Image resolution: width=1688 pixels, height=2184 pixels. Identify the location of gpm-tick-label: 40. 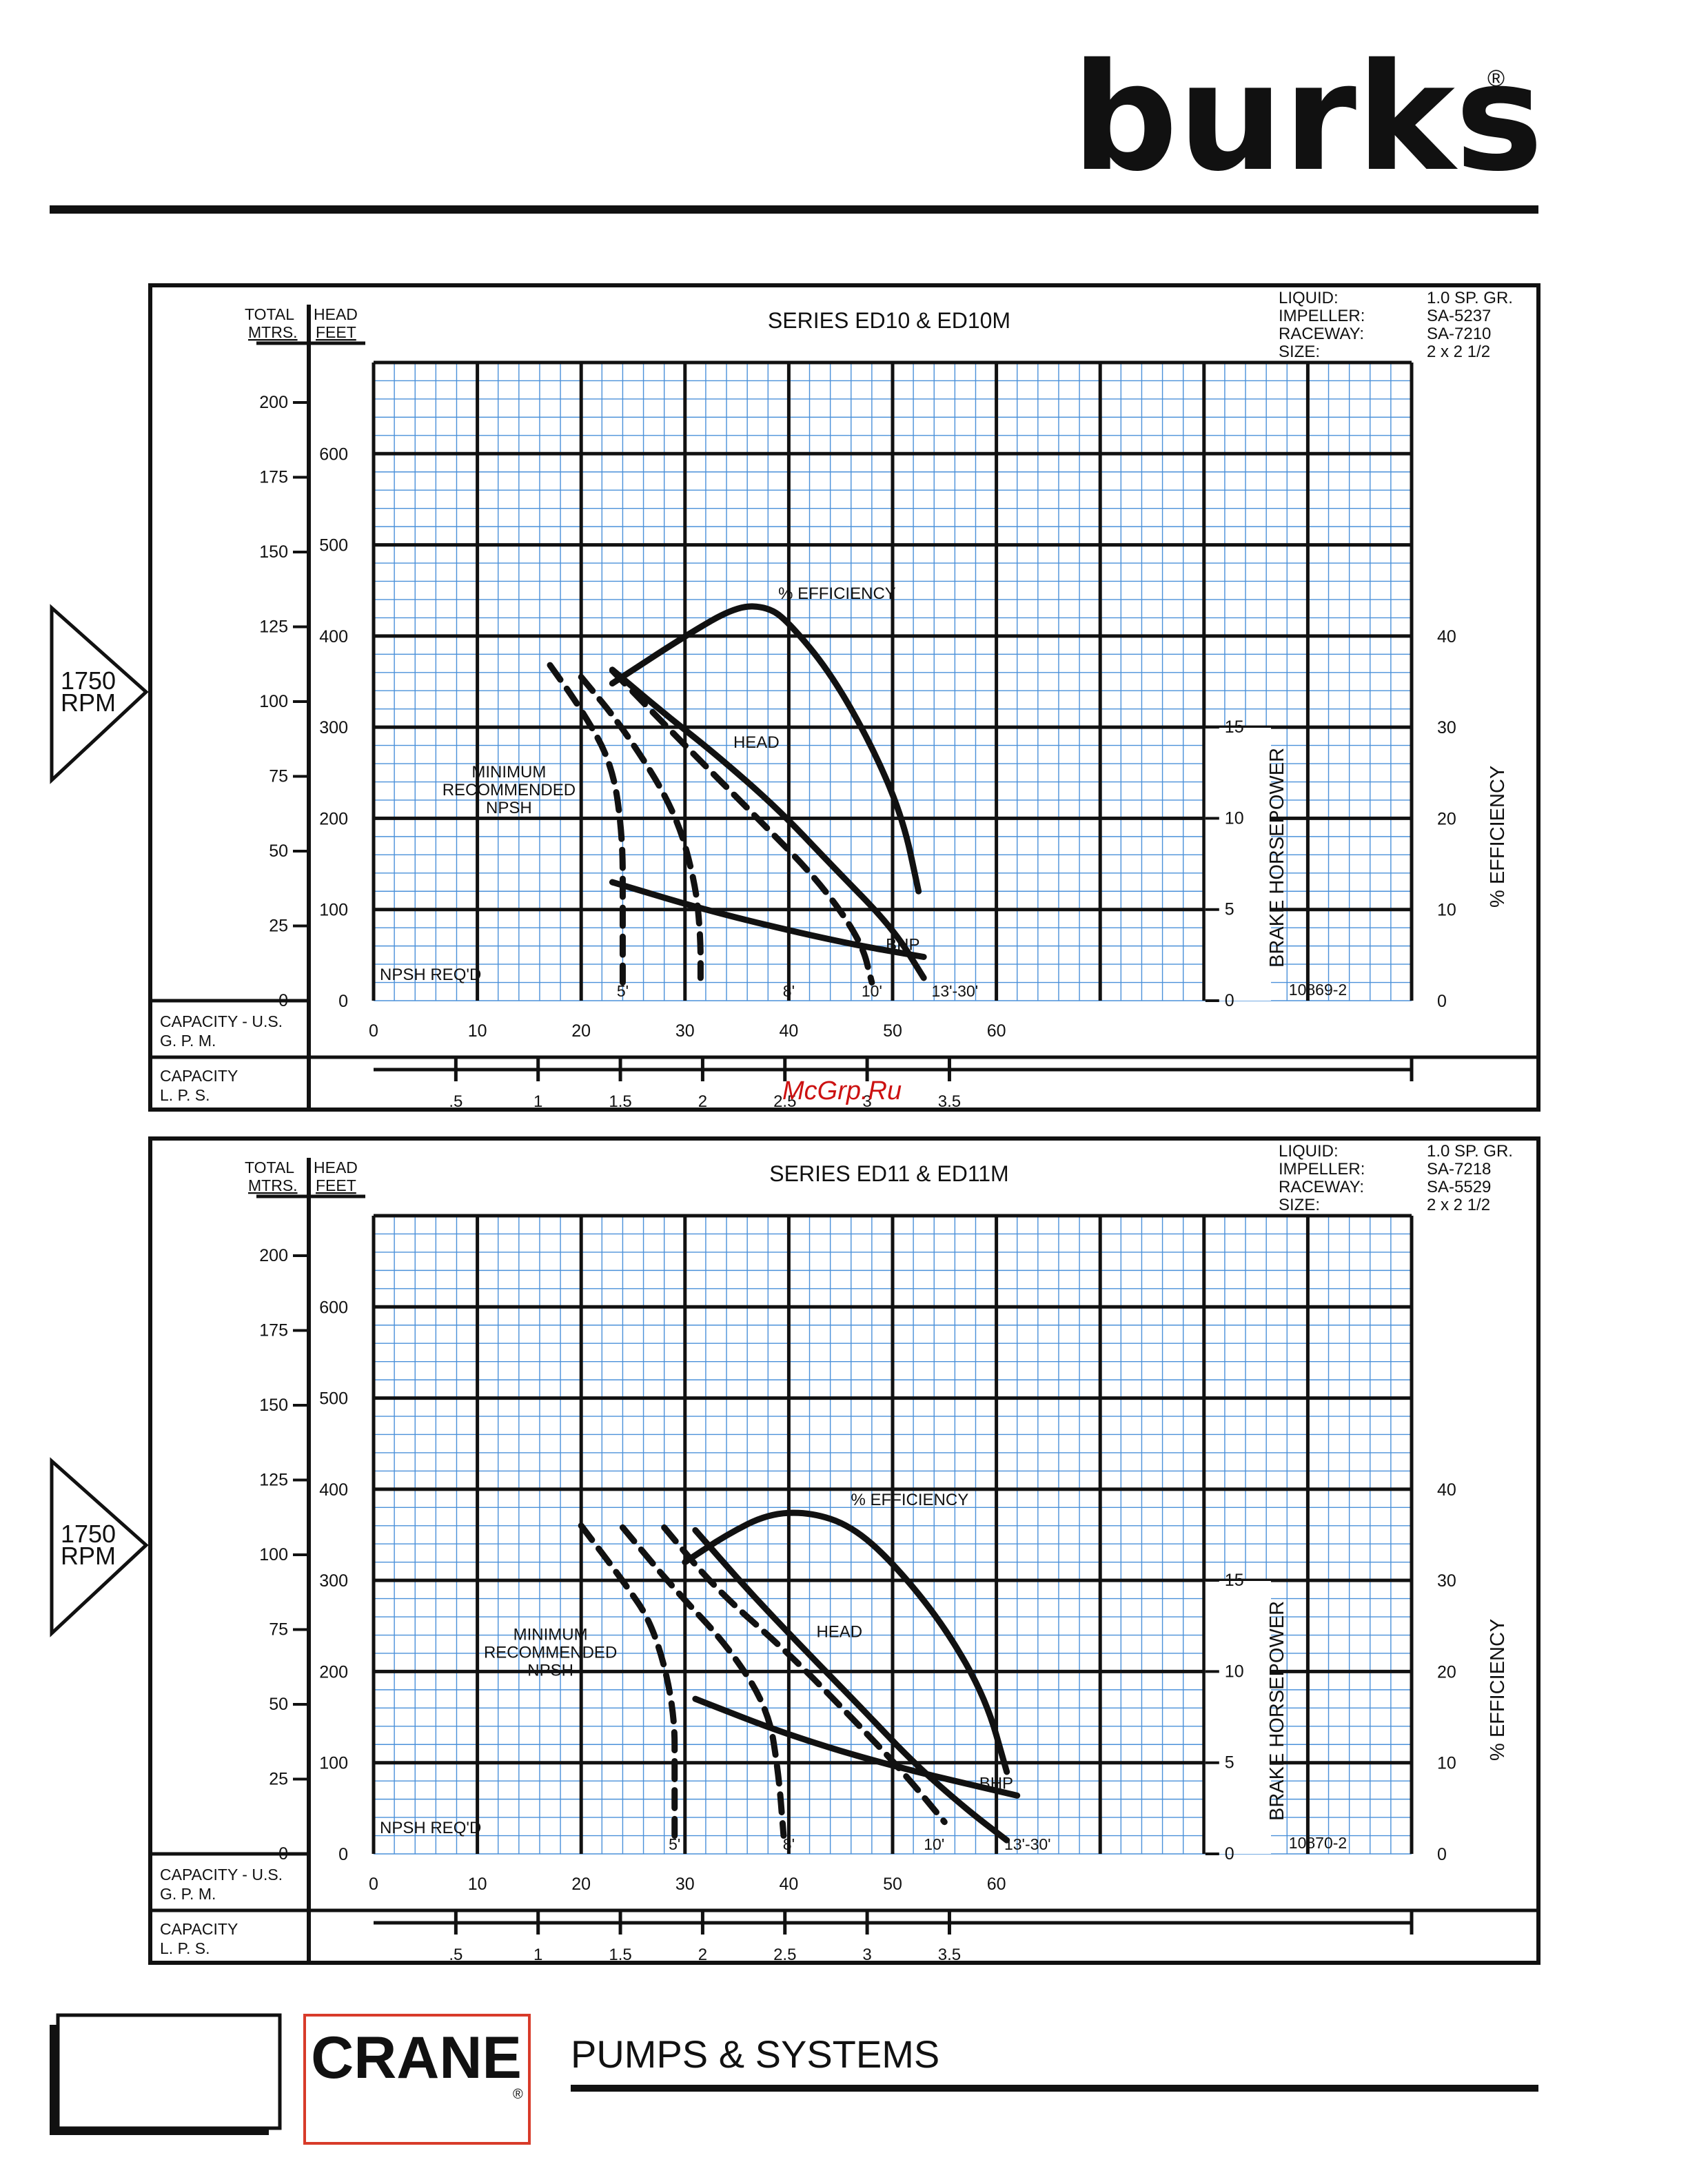
(788, 1031).